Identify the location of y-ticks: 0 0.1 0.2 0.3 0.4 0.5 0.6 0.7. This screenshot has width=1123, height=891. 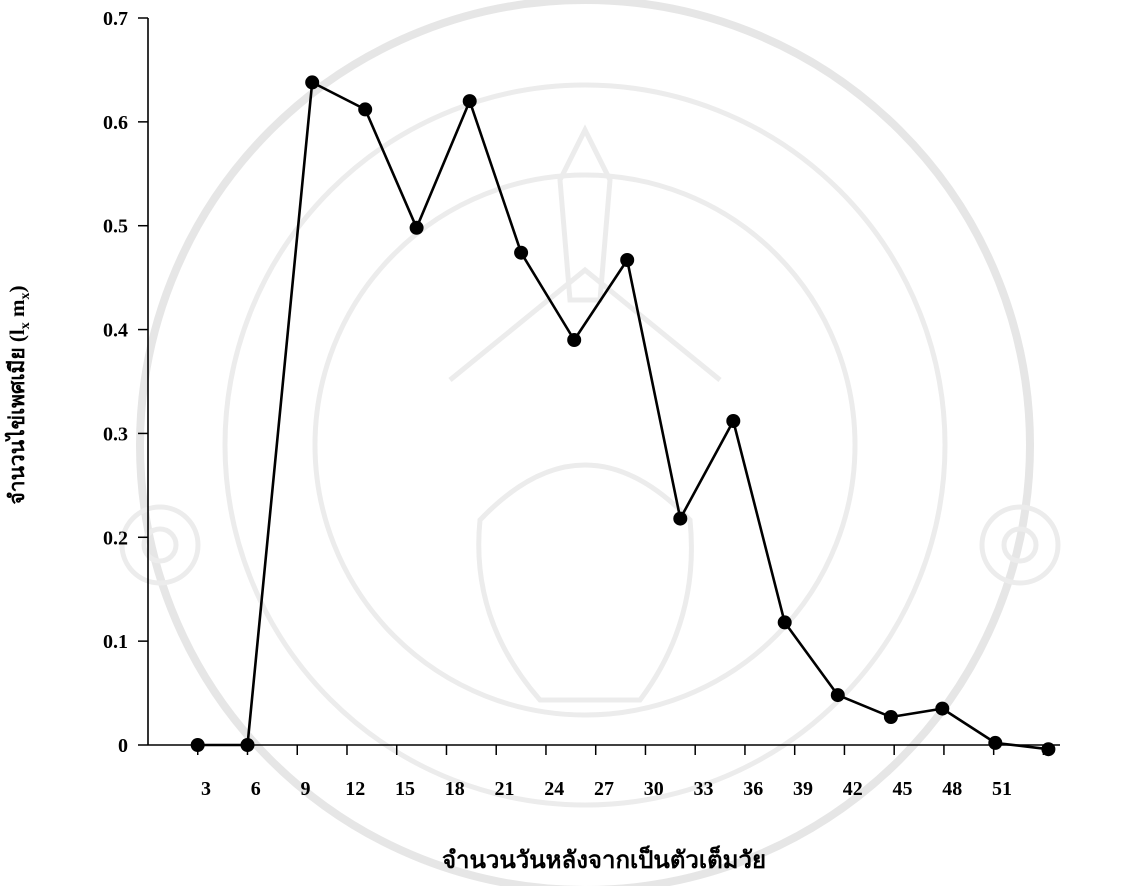
(125, 382).